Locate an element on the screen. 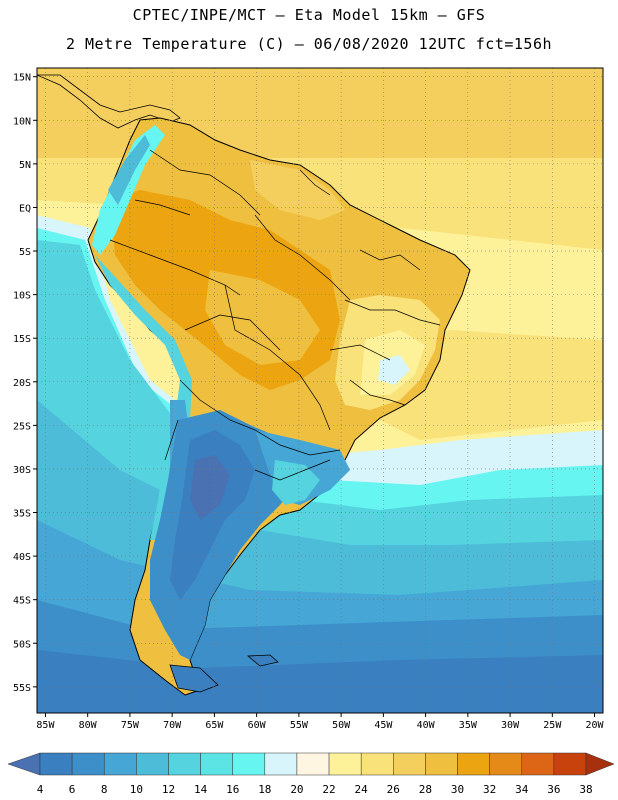 The image size is (618, 800). lon-tick-label: 20W is located at coordinates (595, 725).